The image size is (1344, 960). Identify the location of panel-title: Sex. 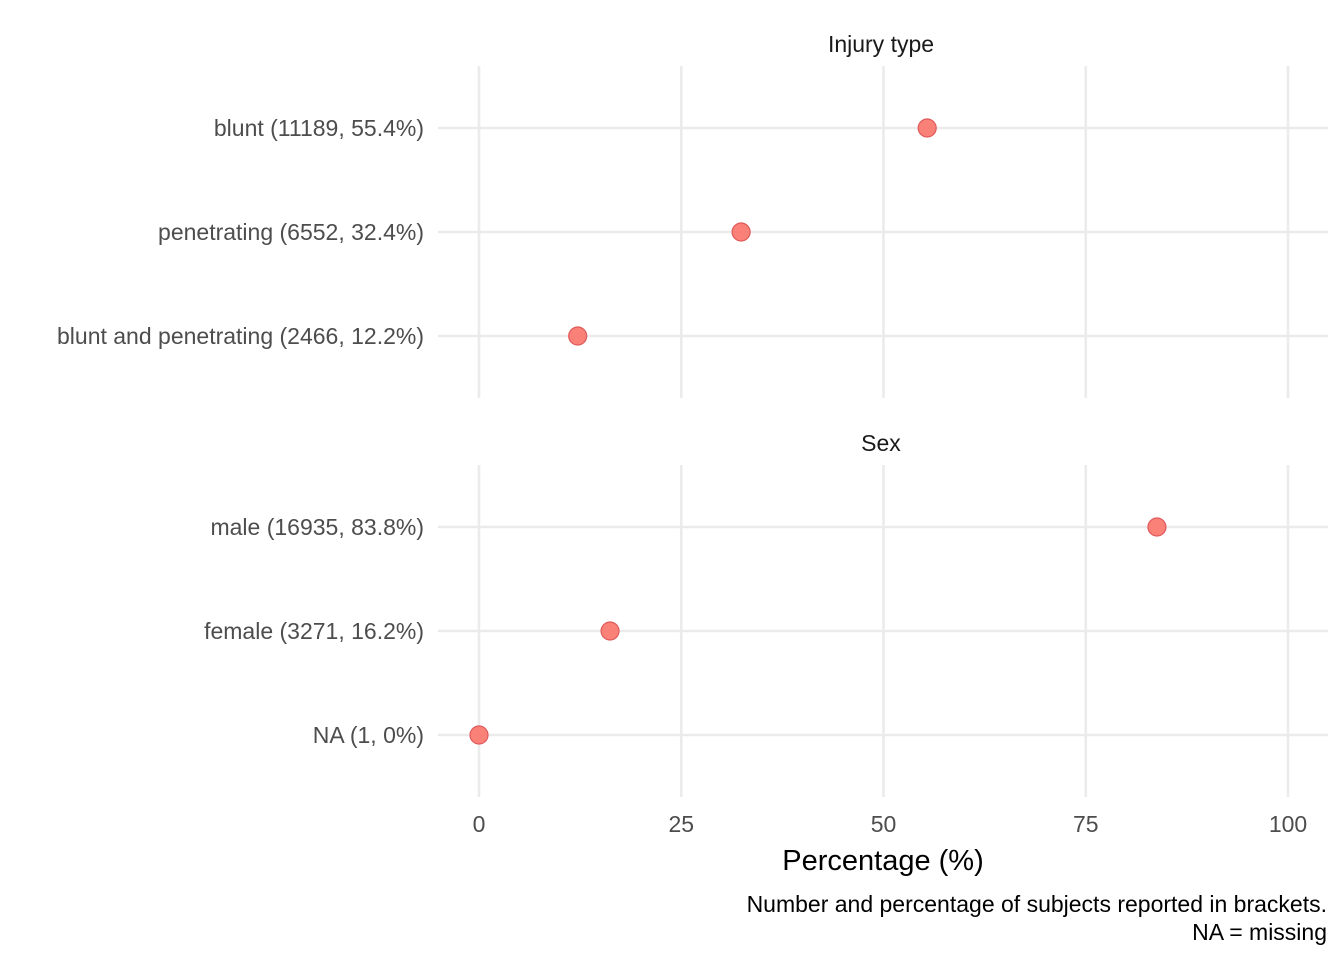
(881, 443).